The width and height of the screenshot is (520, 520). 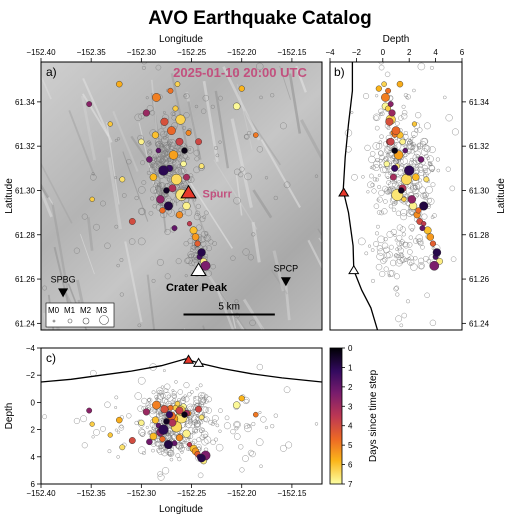 I want to click on colorbar-label: Days since time step, so click(x=373, y=415).